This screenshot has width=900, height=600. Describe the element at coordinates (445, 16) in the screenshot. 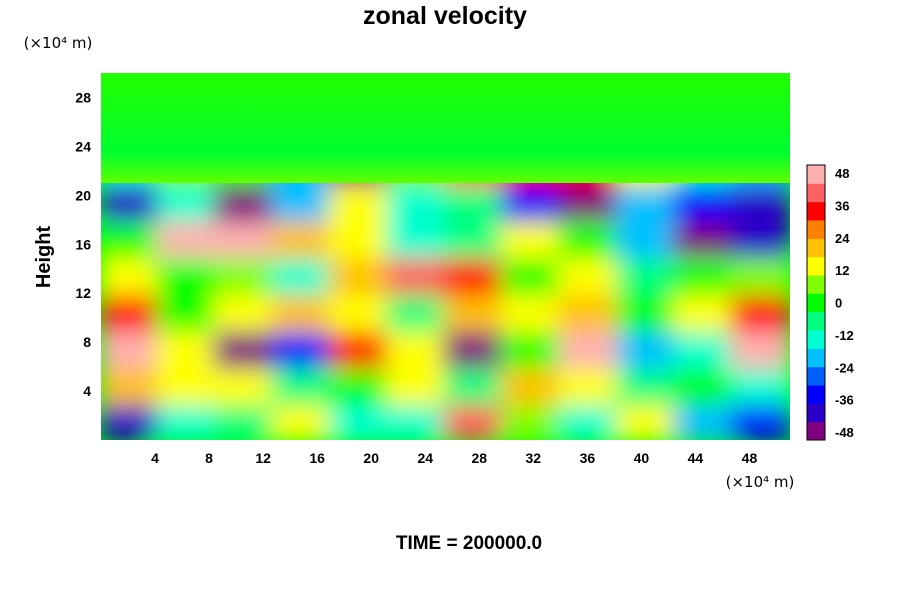

I see `chart-title: zonal velocity` at that location.